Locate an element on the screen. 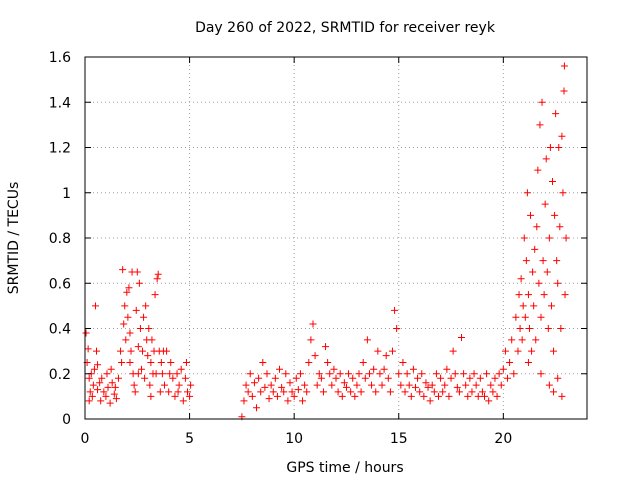 Image resolution: width=640 pixels, height=480 pixels. x-tick-label: 5 is located at coordinates (189, 439).